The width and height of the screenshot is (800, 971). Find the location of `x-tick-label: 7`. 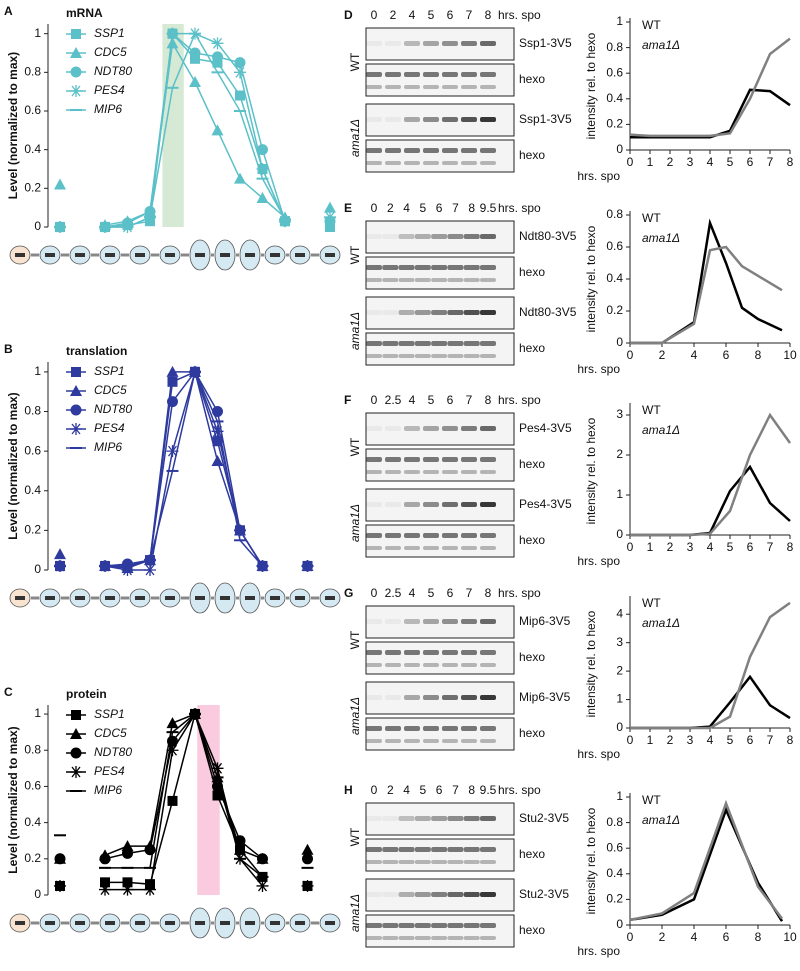

x-tick-label: 7 is located at coordinates (770, 740).